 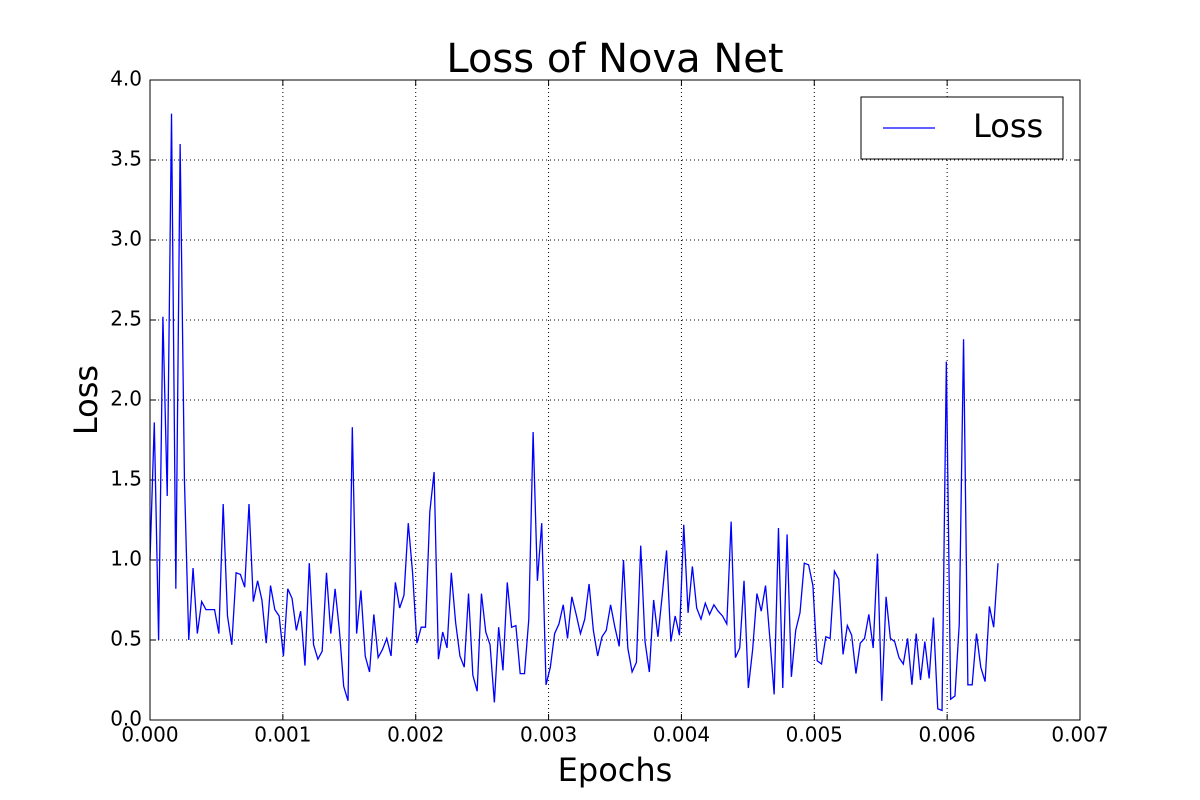 I want to click on y-tick-label: 0.5, so click(x=126, y=639).